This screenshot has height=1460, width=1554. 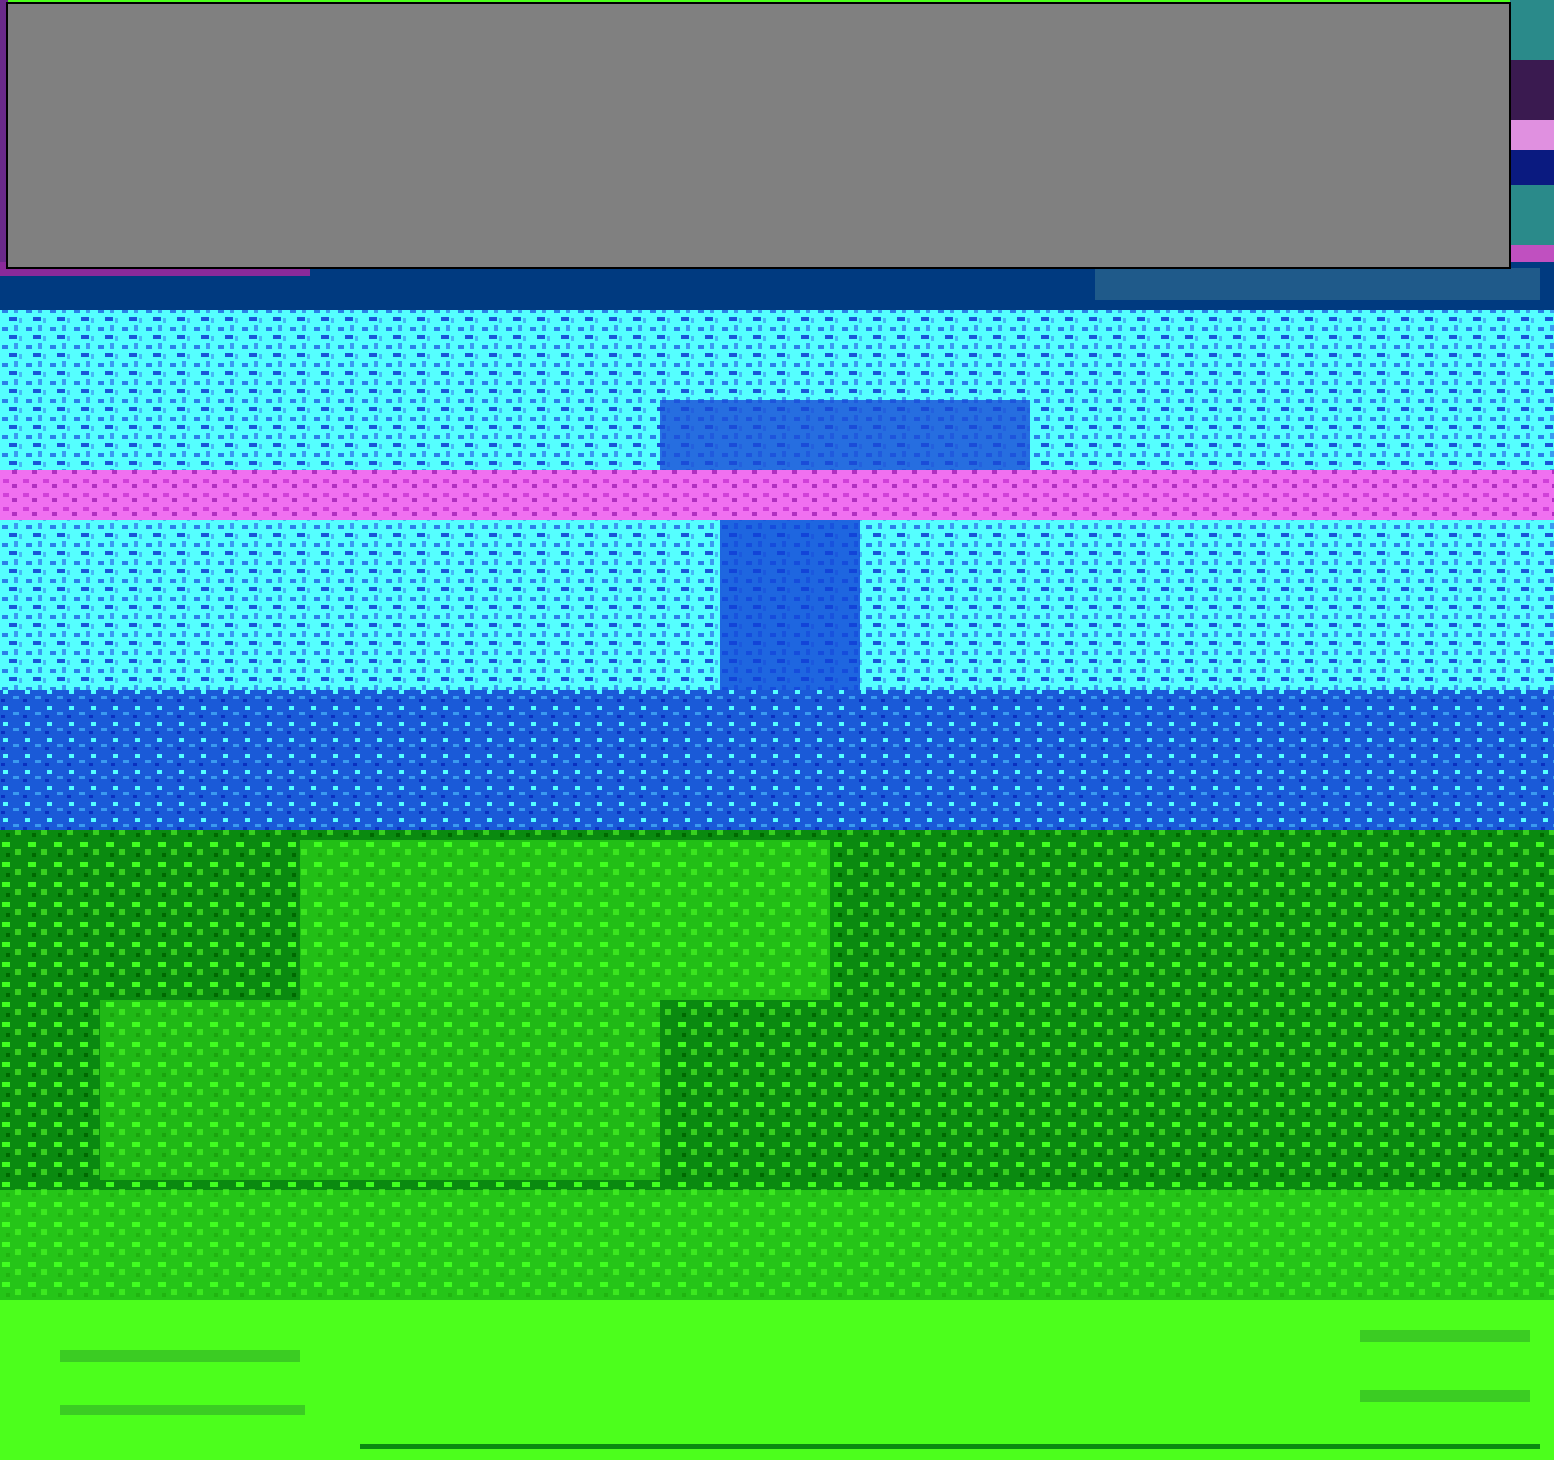 I want to click on horizon, so click(x=777, y=760).